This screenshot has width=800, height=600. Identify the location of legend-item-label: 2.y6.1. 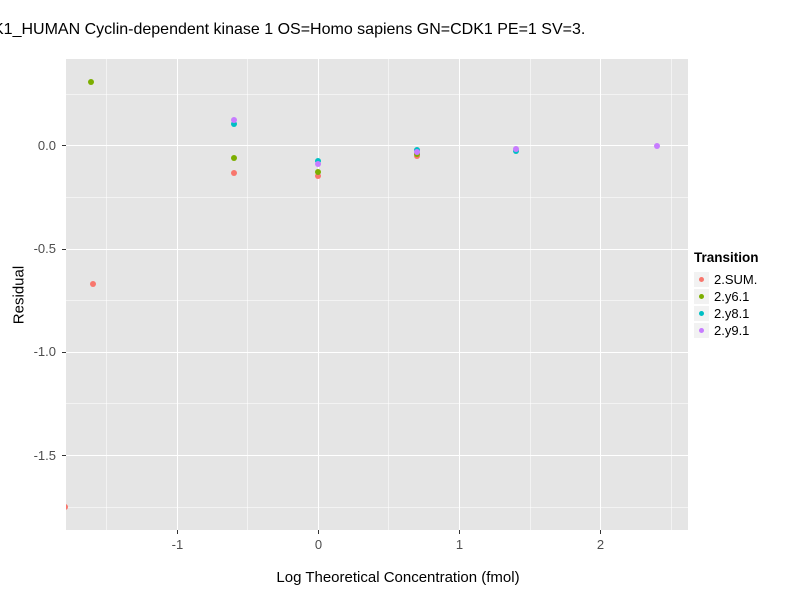
(732, 296).